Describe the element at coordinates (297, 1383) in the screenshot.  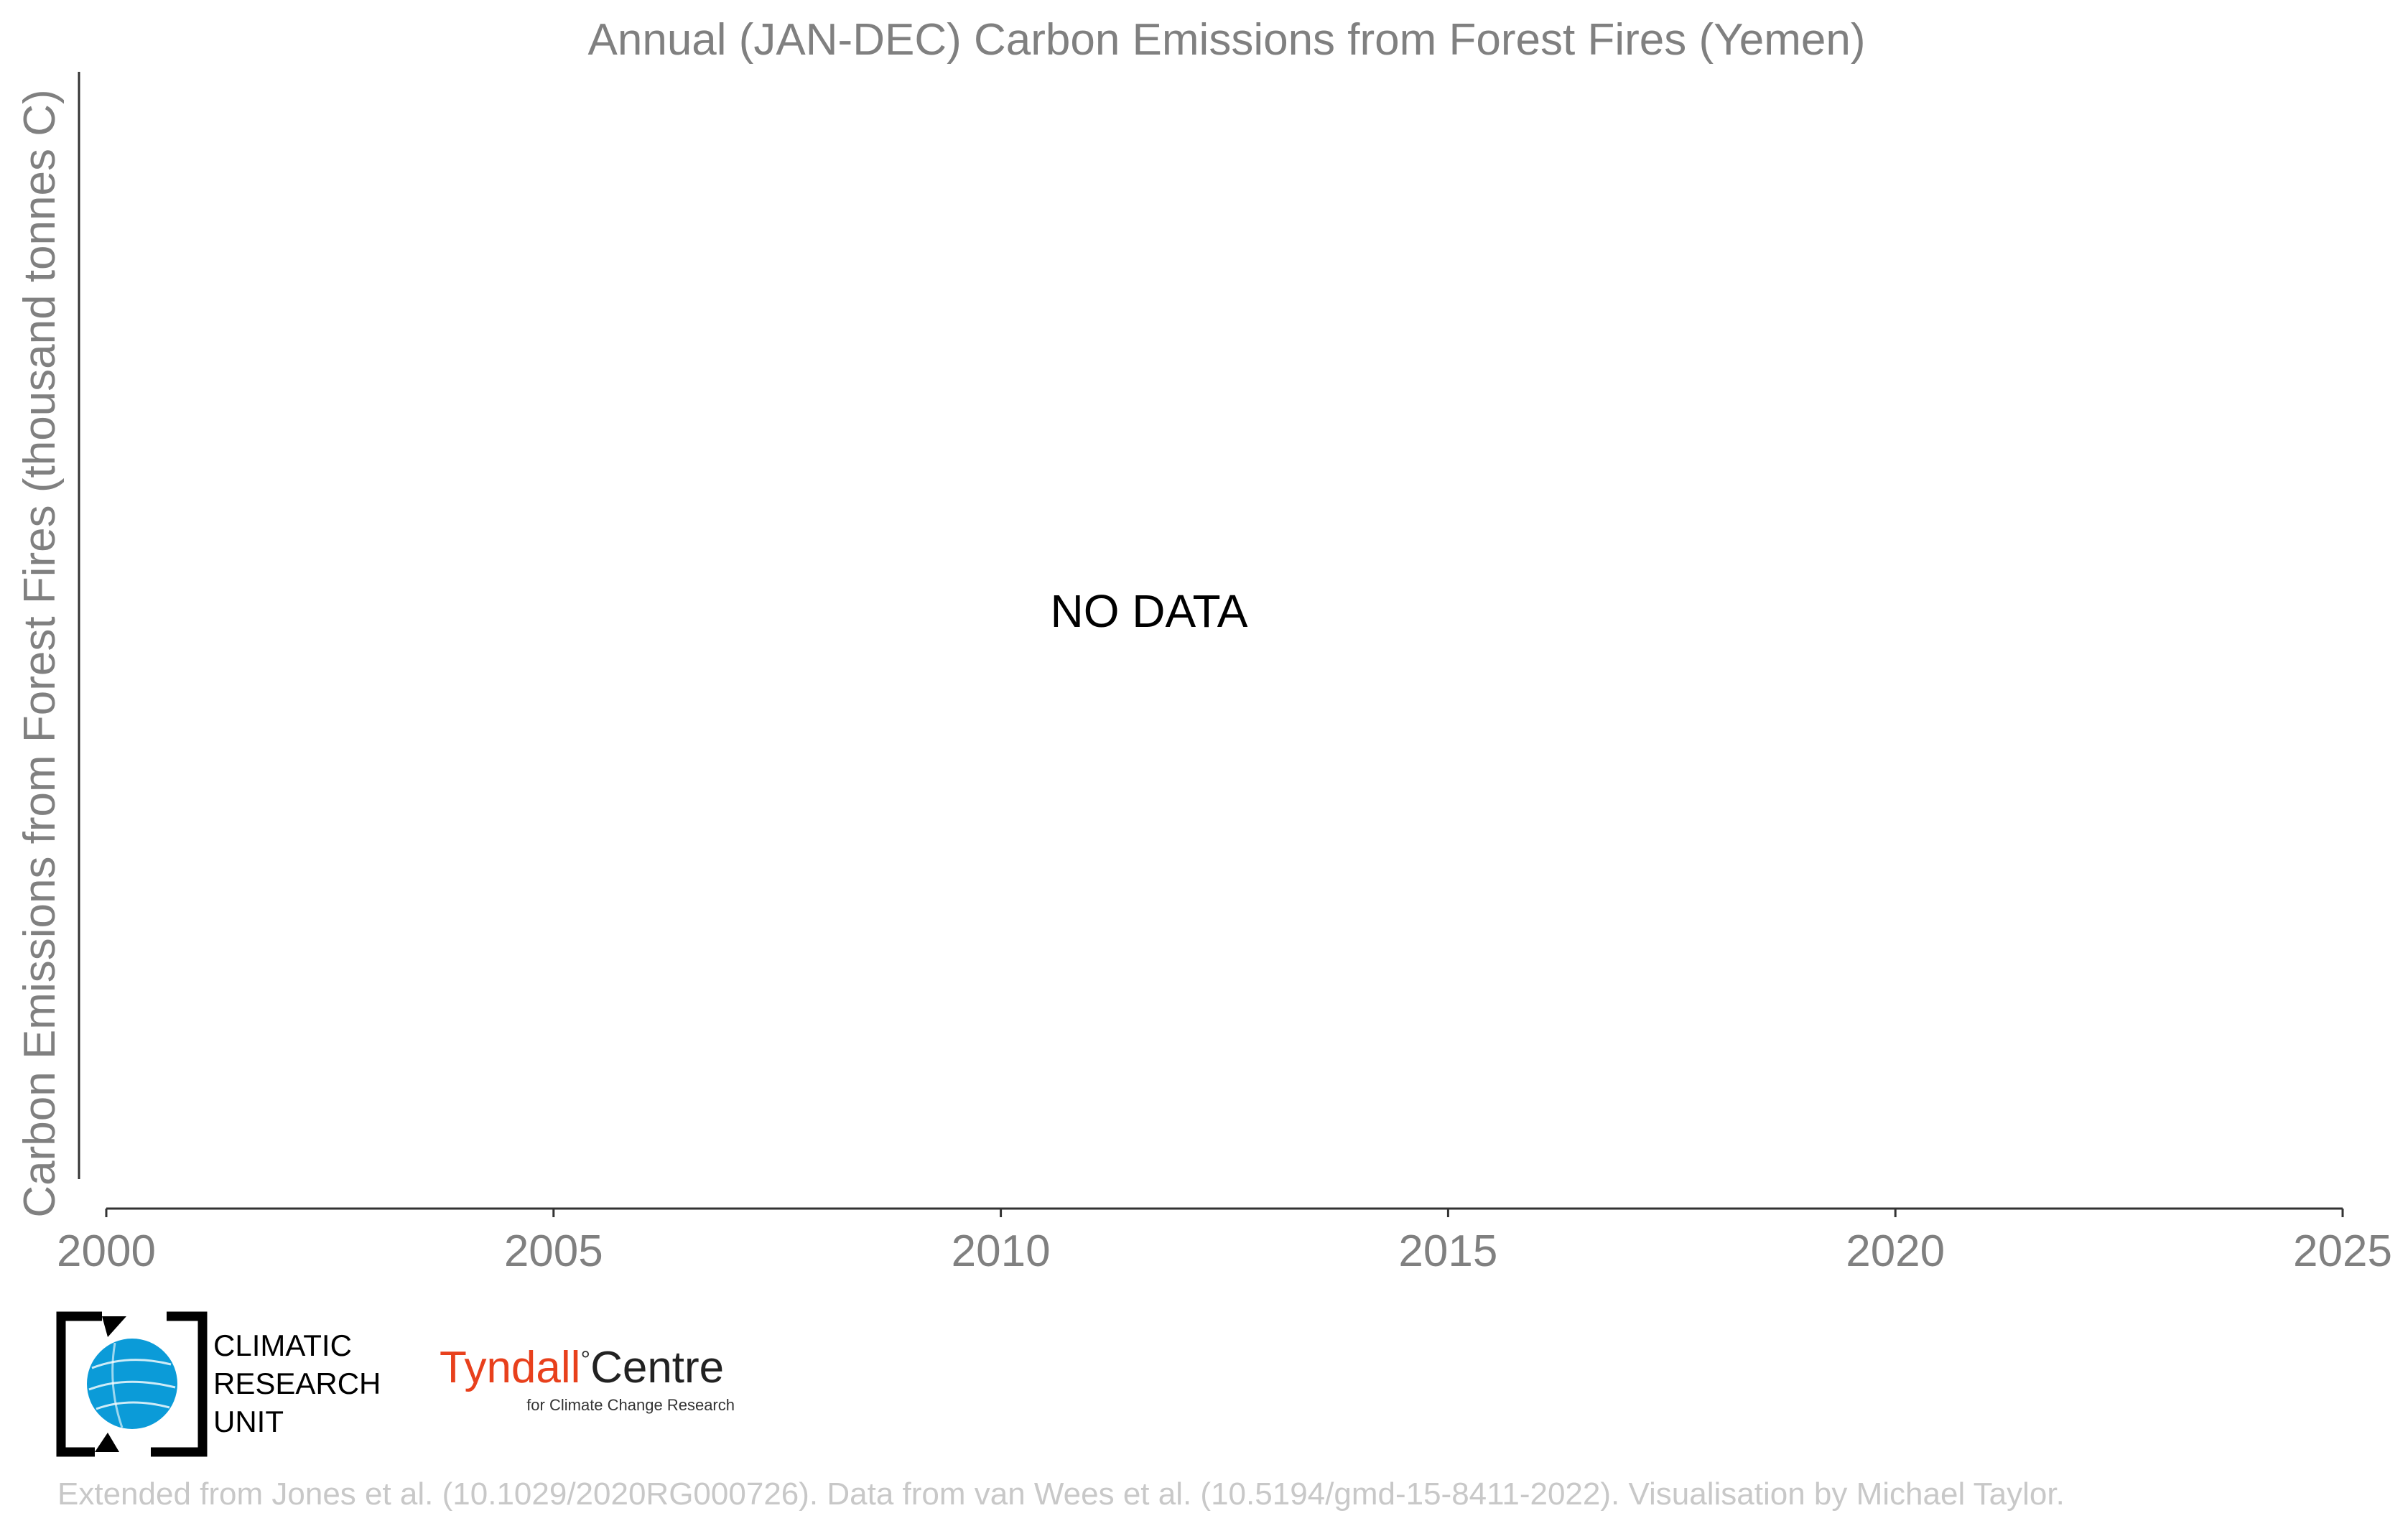
I see `cru-text-line2: RESEARCH` at that location.